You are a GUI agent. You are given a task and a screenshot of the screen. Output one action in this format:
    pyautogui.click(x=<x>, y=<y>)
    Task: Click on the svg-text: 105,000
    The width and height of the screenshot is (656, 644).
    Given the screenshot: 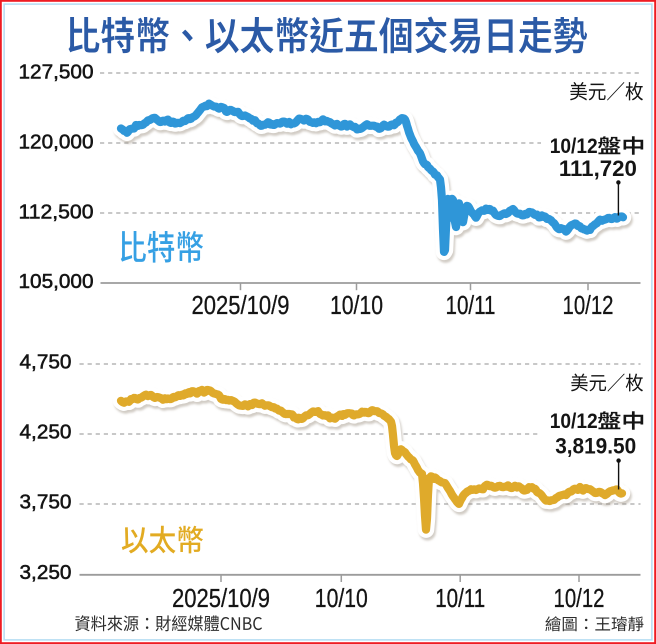 What is the action you would take?
    pyautogui.click(x=56, y=281)
    